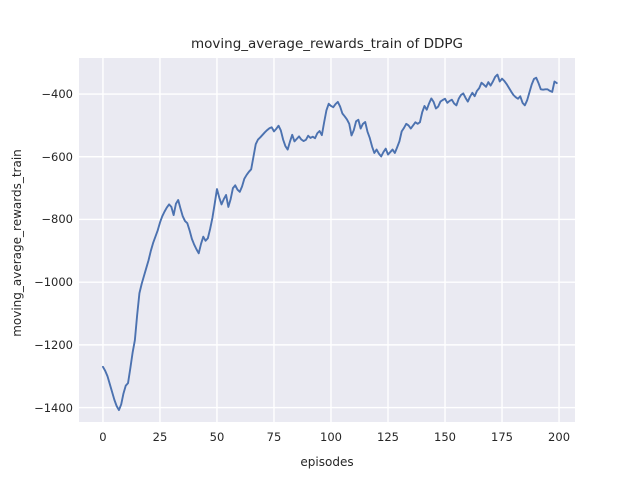 This screenshot has width=640, height=480. What do you see at coordinates (388, 437) in the screenshot?
I see `x-tick-label: 125` at bounding box center [388, 437].